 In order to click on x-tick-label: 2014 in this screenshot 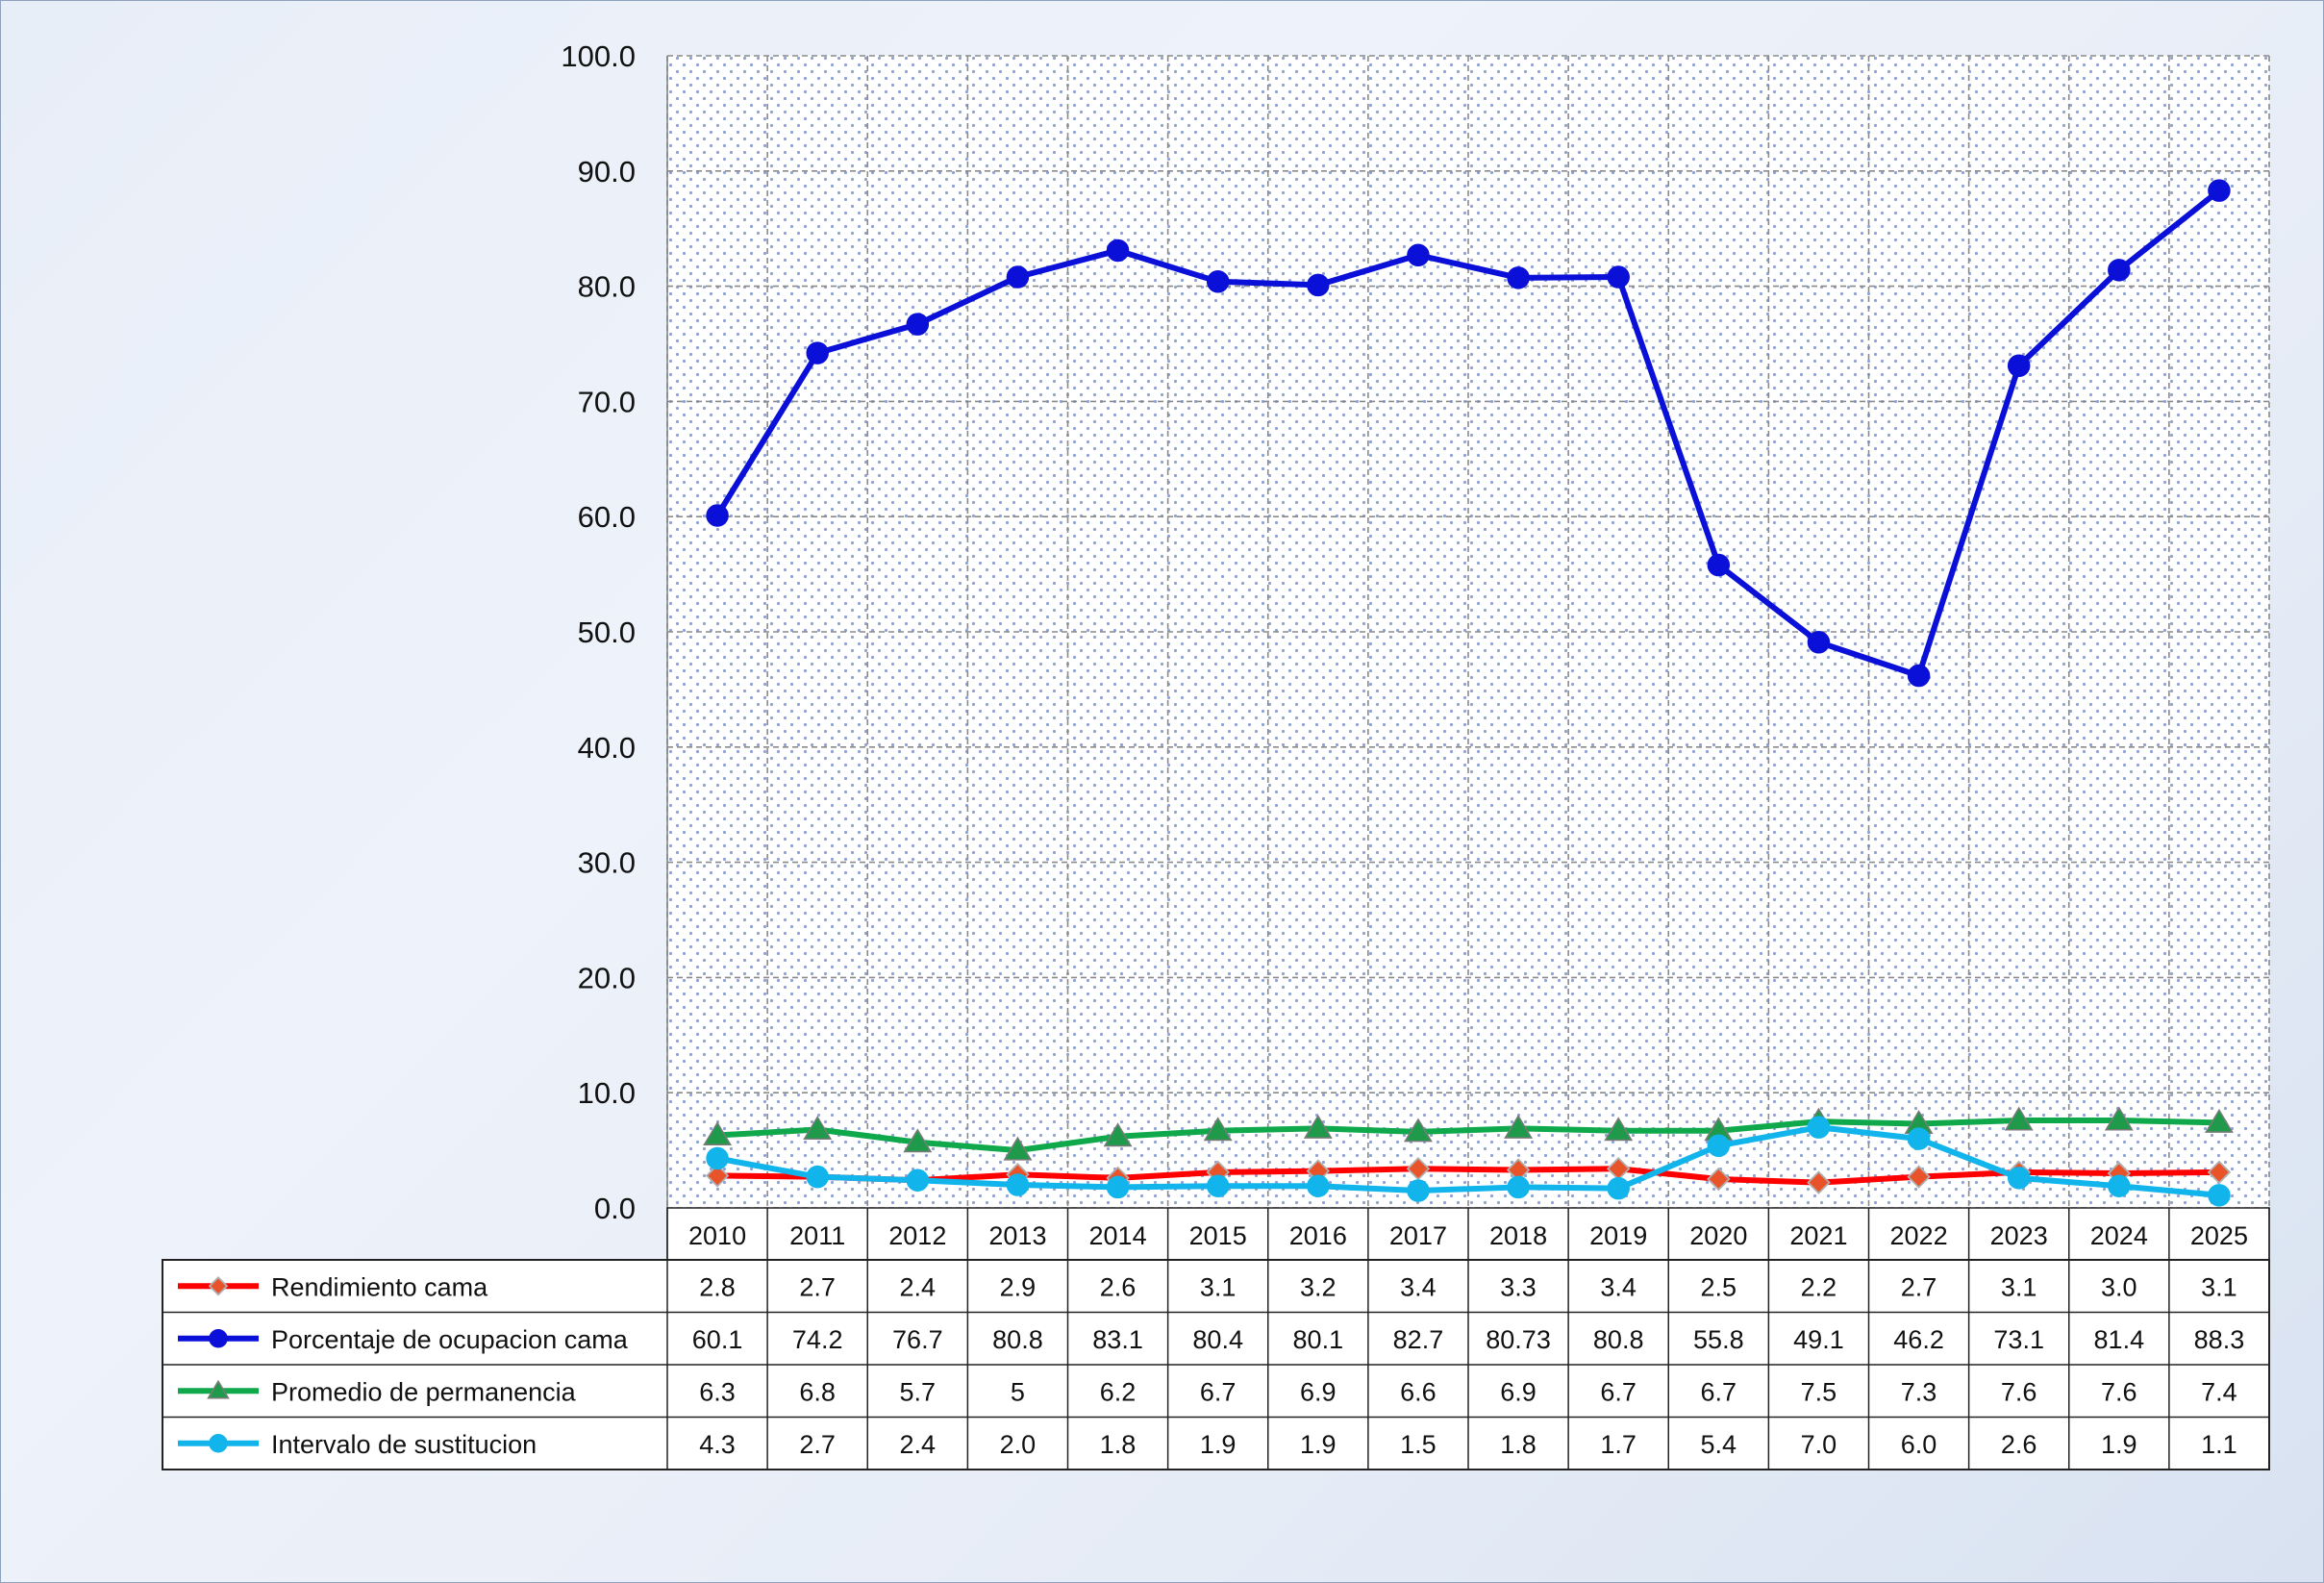, I will do `click(1118, 1235)`.